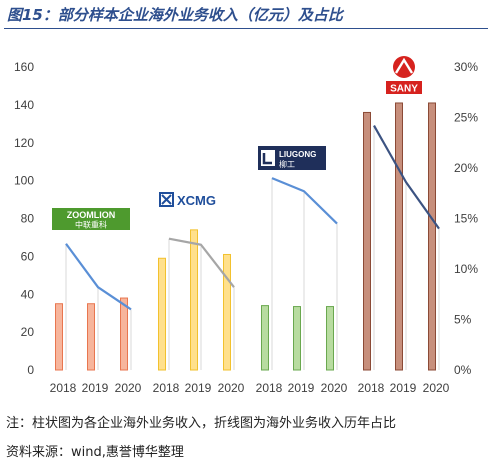  I want to click on zoomlion-logo-subtext: 中联重科, so click(91, 225).